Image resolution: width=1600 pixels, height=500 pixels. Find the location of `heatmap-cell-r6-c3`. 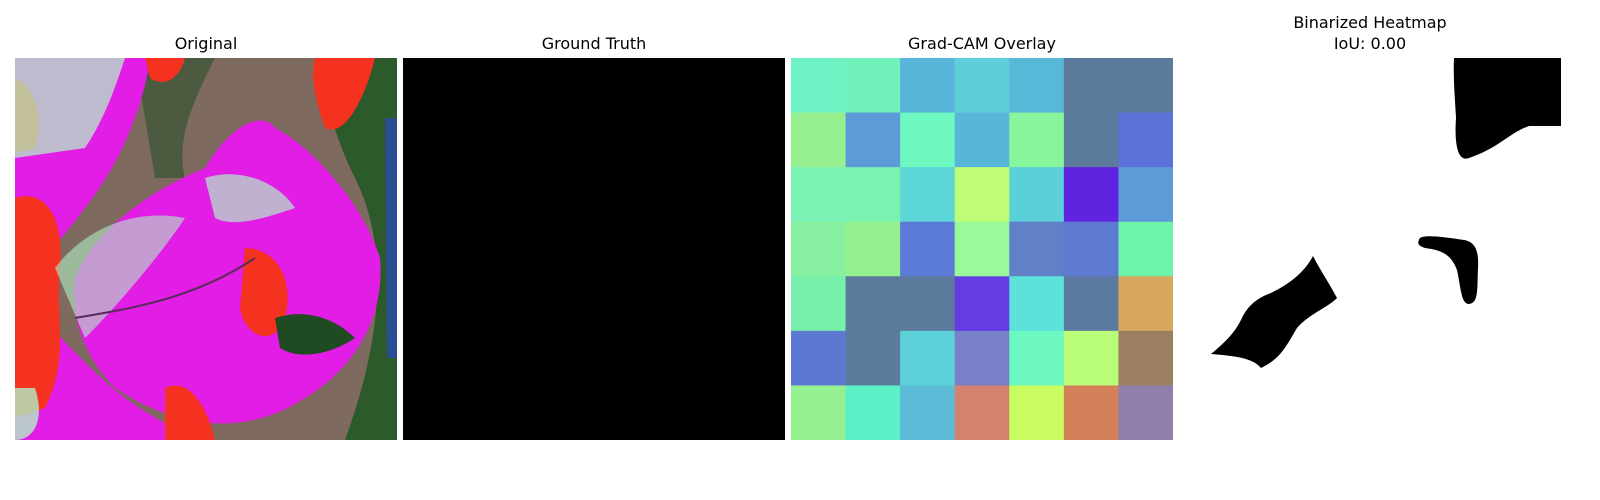

heatmap-cell-r6-c3 is located at coordinates (982, 412).